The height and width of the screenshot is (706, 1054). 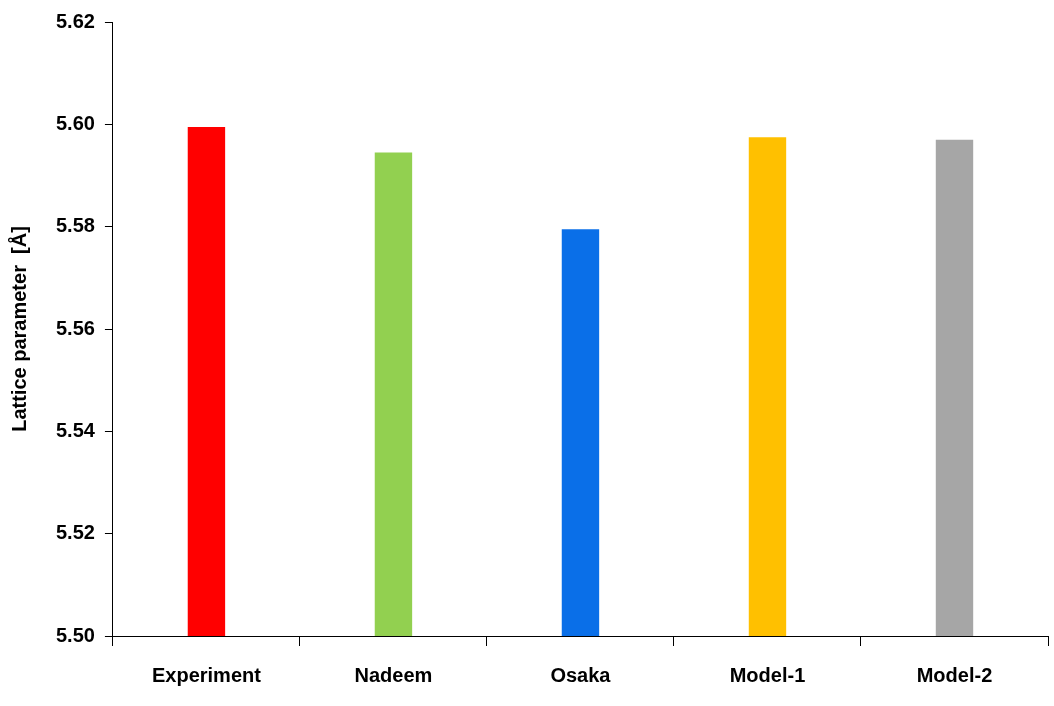 What do you see at coordinates (75, 429) in the screenshot?
I see `y-tick-label: 5.54` at bounding box center [75, 429].